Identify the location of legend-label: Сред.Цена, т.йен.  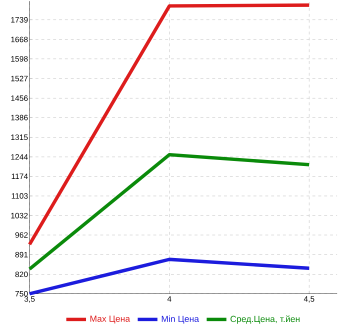
(265, 319).